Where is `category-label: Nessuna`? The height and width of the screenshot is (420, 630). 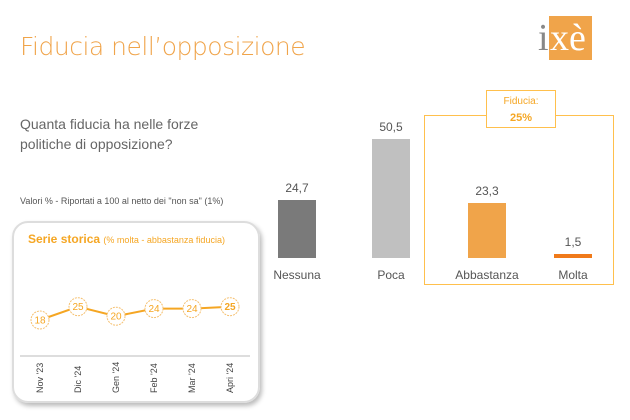 category-label: Nessuna is located at coordinates (297, 275).